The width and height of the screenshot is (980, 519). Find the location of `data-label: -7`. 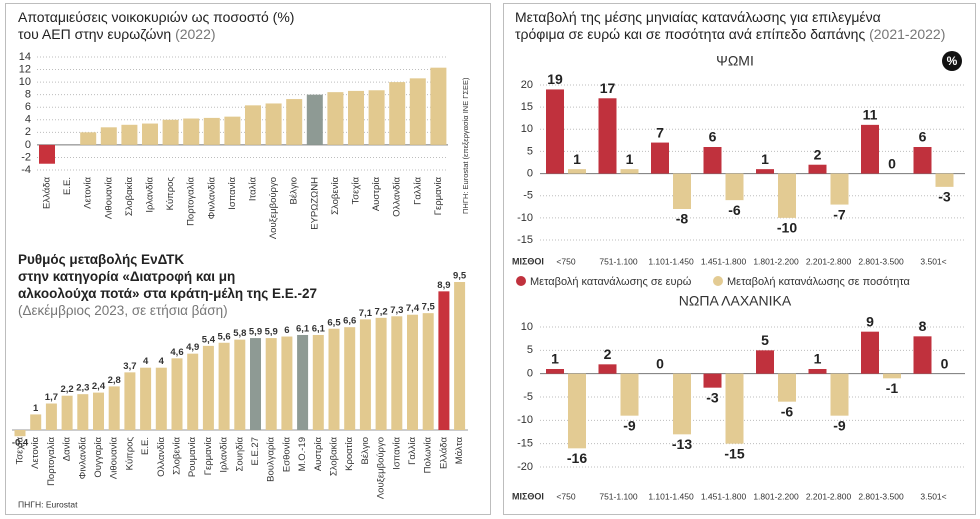

data-label: -7 is located at coordinates (839, 214).